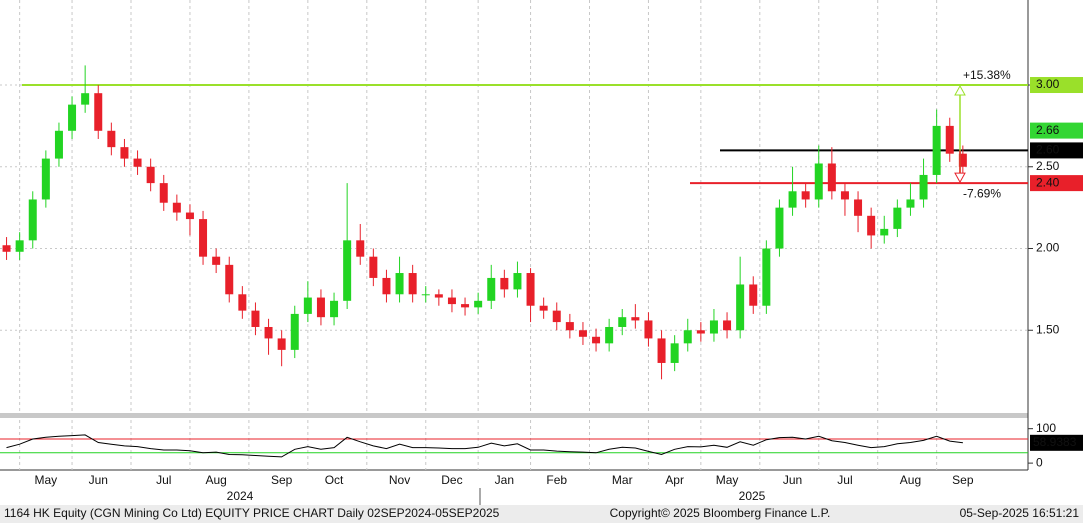 This screenshot has width=1083, height=523. Describe the element at coordinates (1048, 84) in the screenshot. I see `level-label: 3.00` at that location.